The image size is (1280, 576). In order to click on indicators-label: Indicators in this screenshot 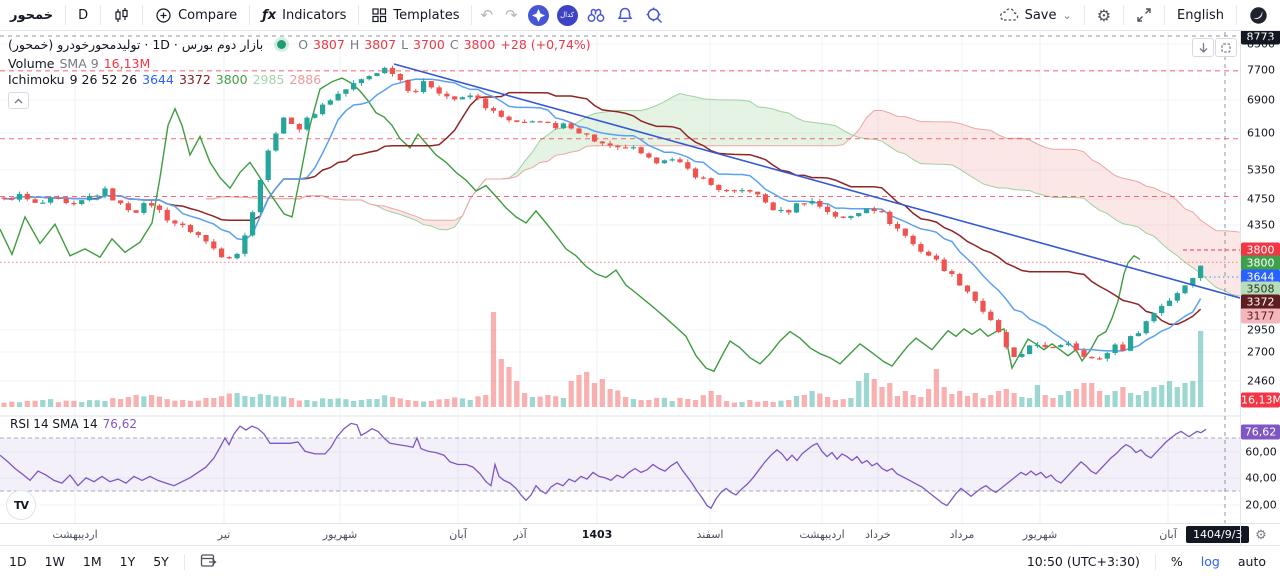, I will do `click(314, 15)`.